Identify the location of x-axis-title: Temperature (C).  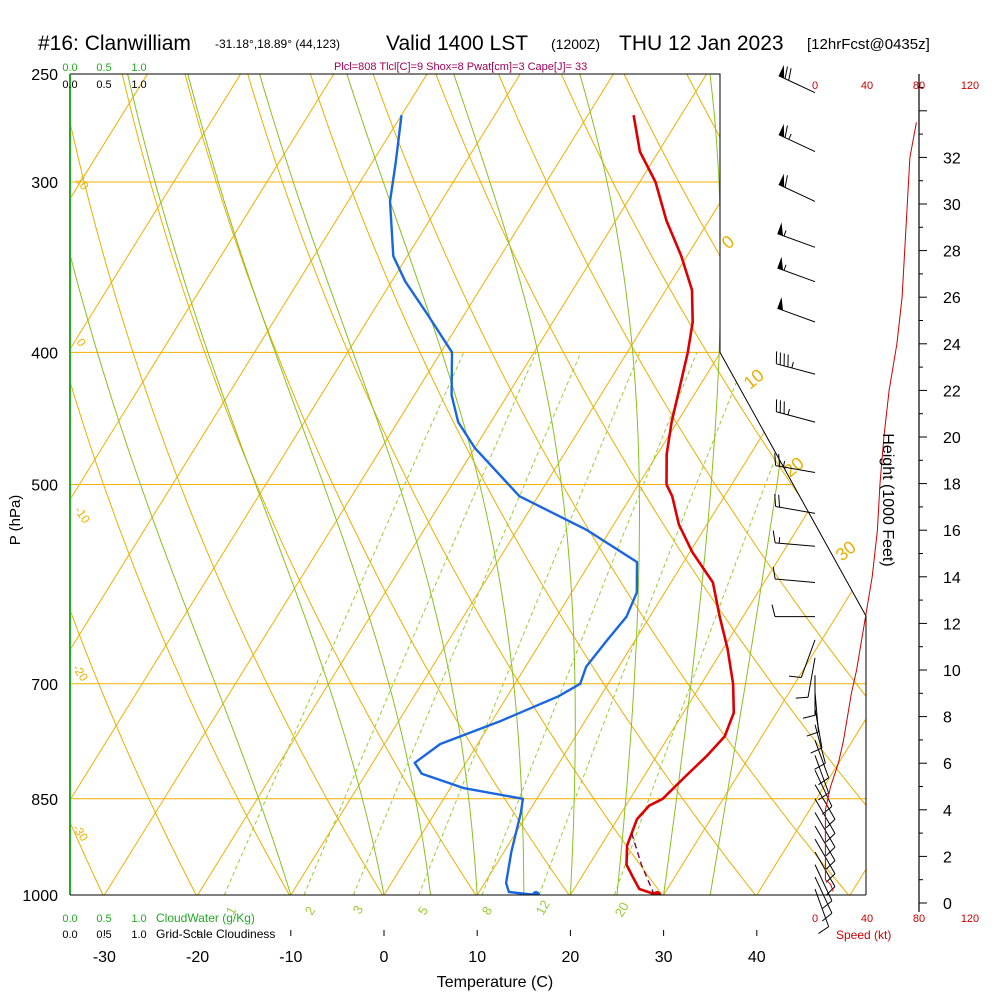
(495, 982).